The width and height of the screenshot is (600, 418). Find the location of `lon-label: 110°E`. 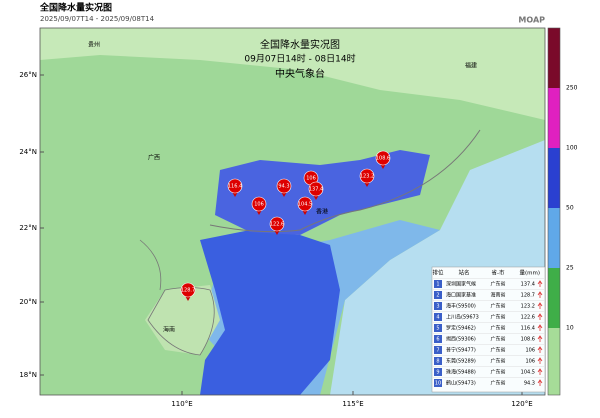

lon-label: 110°E is located at coordinates (181, 404).